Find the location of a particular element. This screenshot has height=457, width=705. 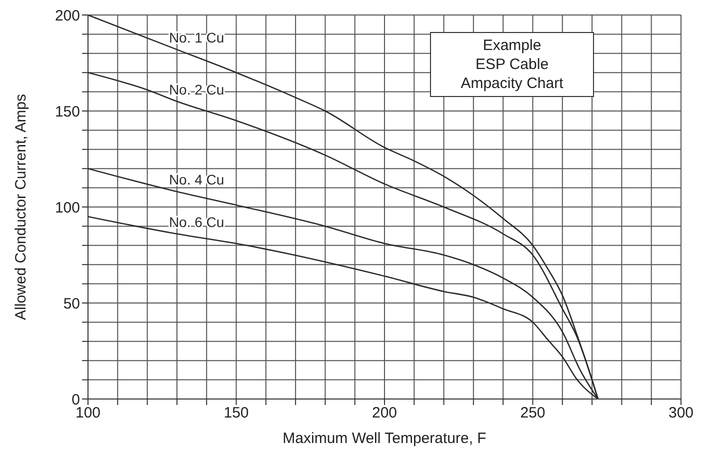

x-tick-label: 150 is located at coordinates (236, 413).